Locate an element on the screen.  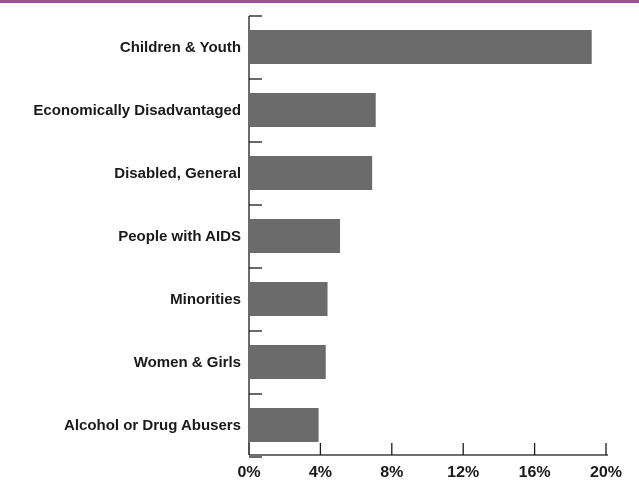
x-tick-label: 8% is located at coordinates (391, 472).